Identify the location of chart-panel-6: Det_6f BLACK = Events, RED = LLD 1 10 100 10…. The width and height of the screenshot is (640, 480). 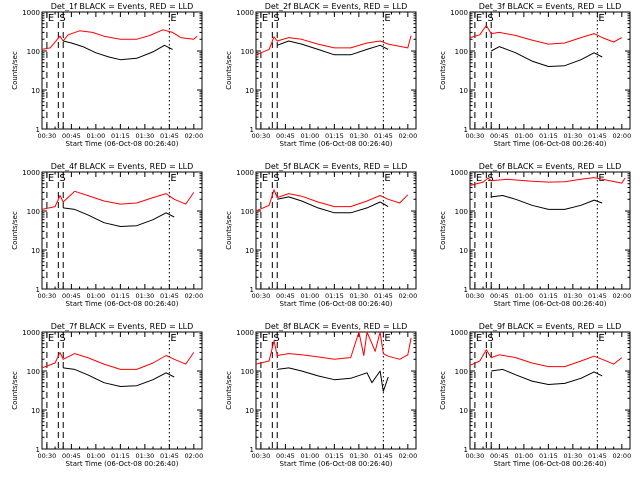
(535, 235).